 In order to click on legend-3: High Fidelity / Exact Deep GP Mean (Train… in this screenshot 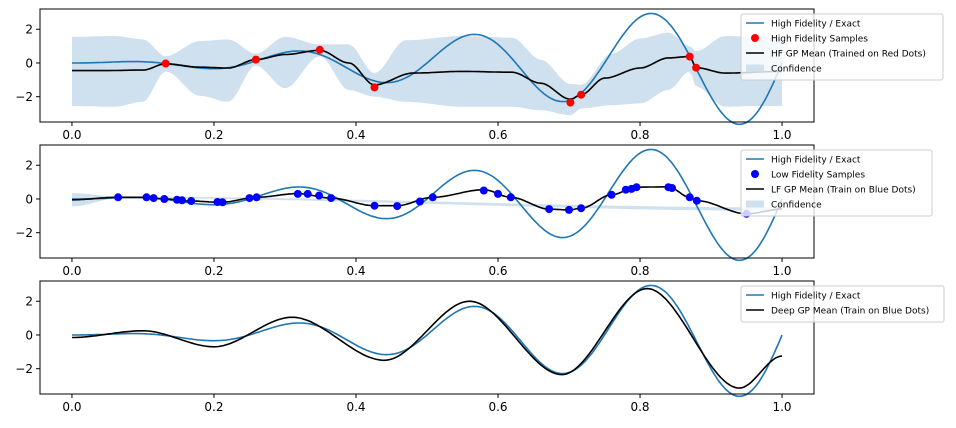, I will do `click(842, 304)`.